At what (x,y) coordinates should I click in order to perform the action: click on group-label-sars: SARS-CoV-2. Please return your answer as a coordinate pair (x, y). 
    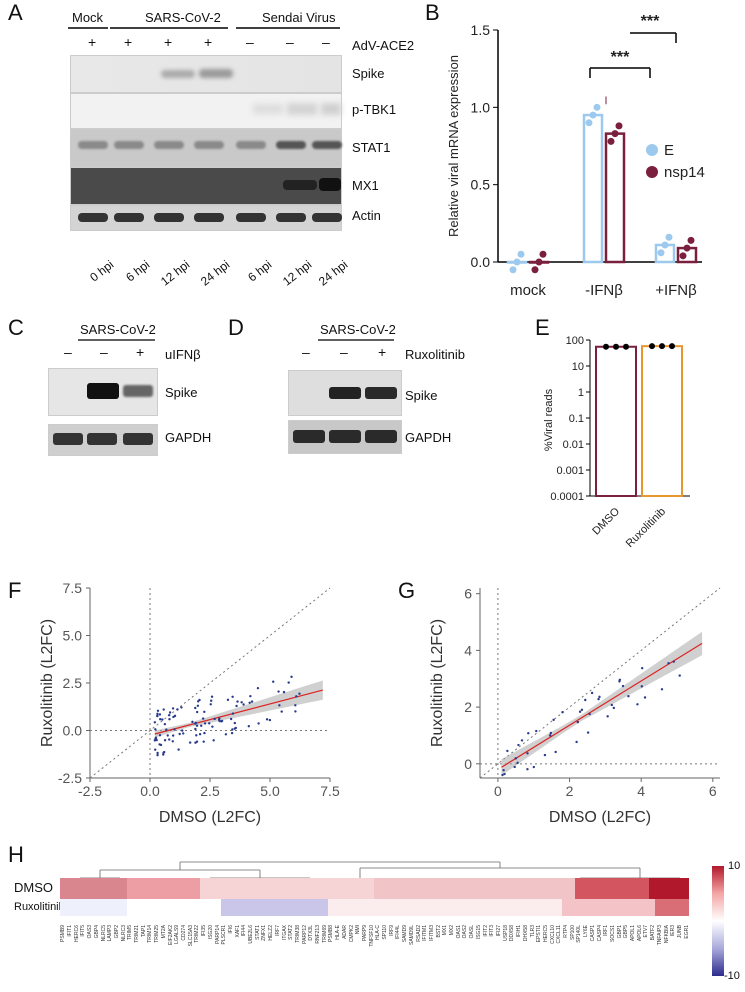
    Looking at the image, I should click on (183, 17).